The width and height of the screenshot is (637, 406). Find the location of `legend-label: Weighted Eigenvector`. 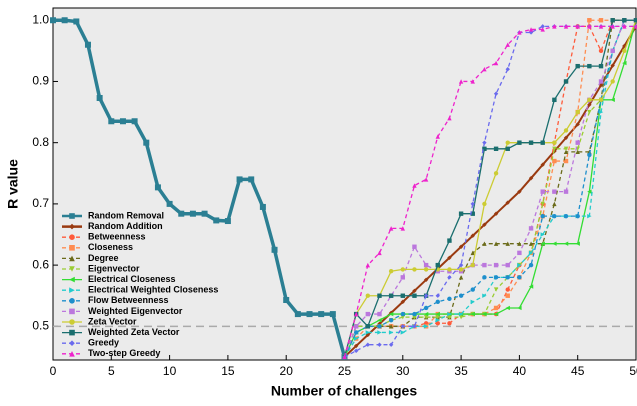

legend-label: Weighted Eigenvector is located at coordinates (135, 311).